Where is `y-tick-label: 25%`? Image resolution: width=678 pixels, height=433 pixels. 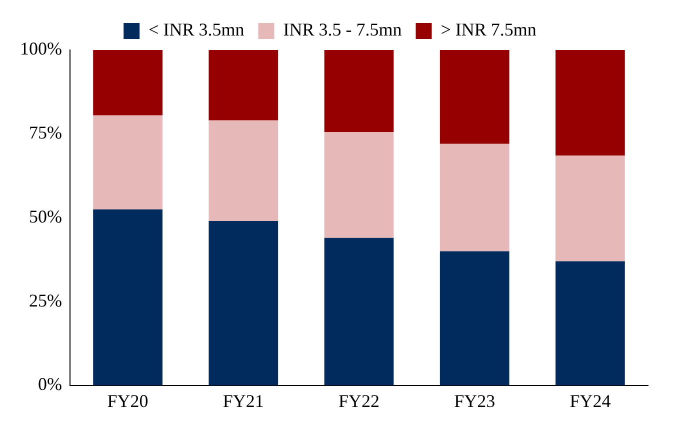
y-tick-label: 25% is located at coordinates (45, 300).